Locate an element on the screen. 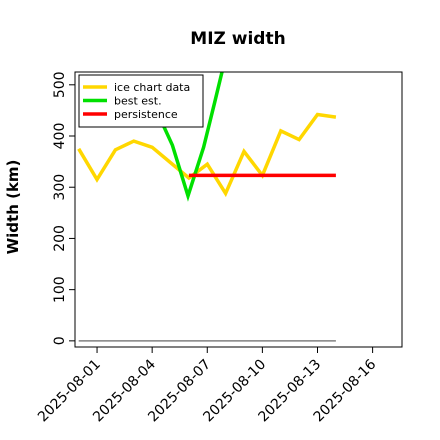  y-axis-label: Width (km) is located at coordinates (13, 207).